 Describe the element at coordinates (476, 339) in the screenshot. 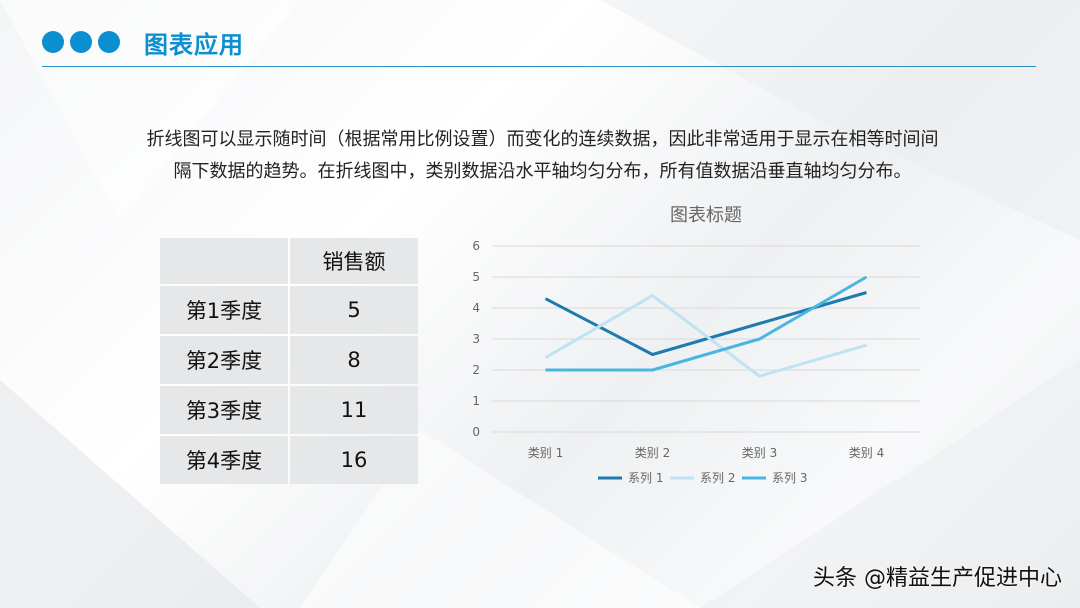

I see `y-tick-label: 3` at that location.